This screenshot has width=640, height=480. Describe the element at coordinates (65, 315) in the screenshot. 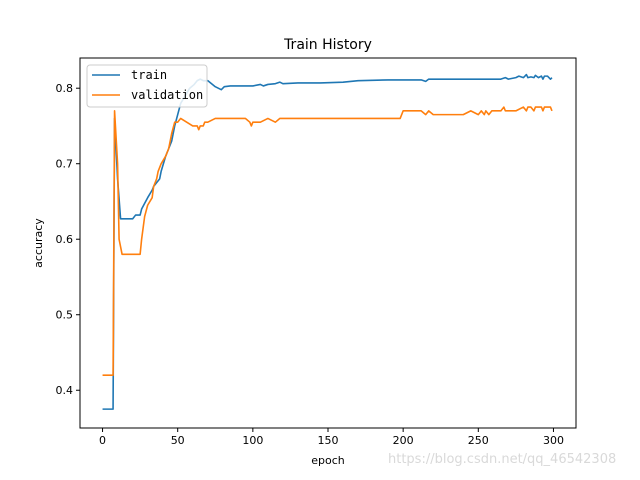

I see `y-tick-label: 0.5` at that location.